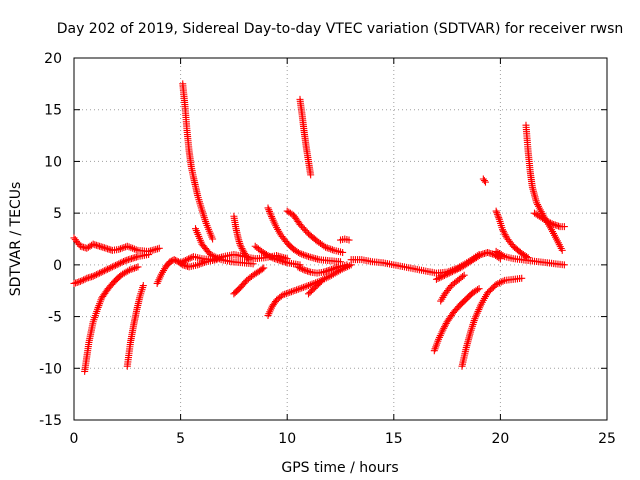 This screenshot has width=640, height=480. What do you see at coordinates (57, 266) in the screenshot?
I see `y-tick-label: 0` at bounding box center [57, 266].